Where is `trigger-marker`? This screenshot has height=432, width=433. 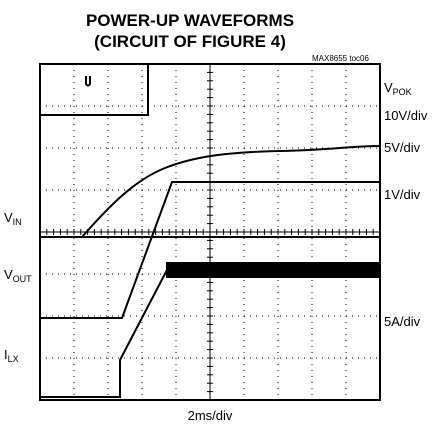 trigger-marker is located at coordinates (88, 81).